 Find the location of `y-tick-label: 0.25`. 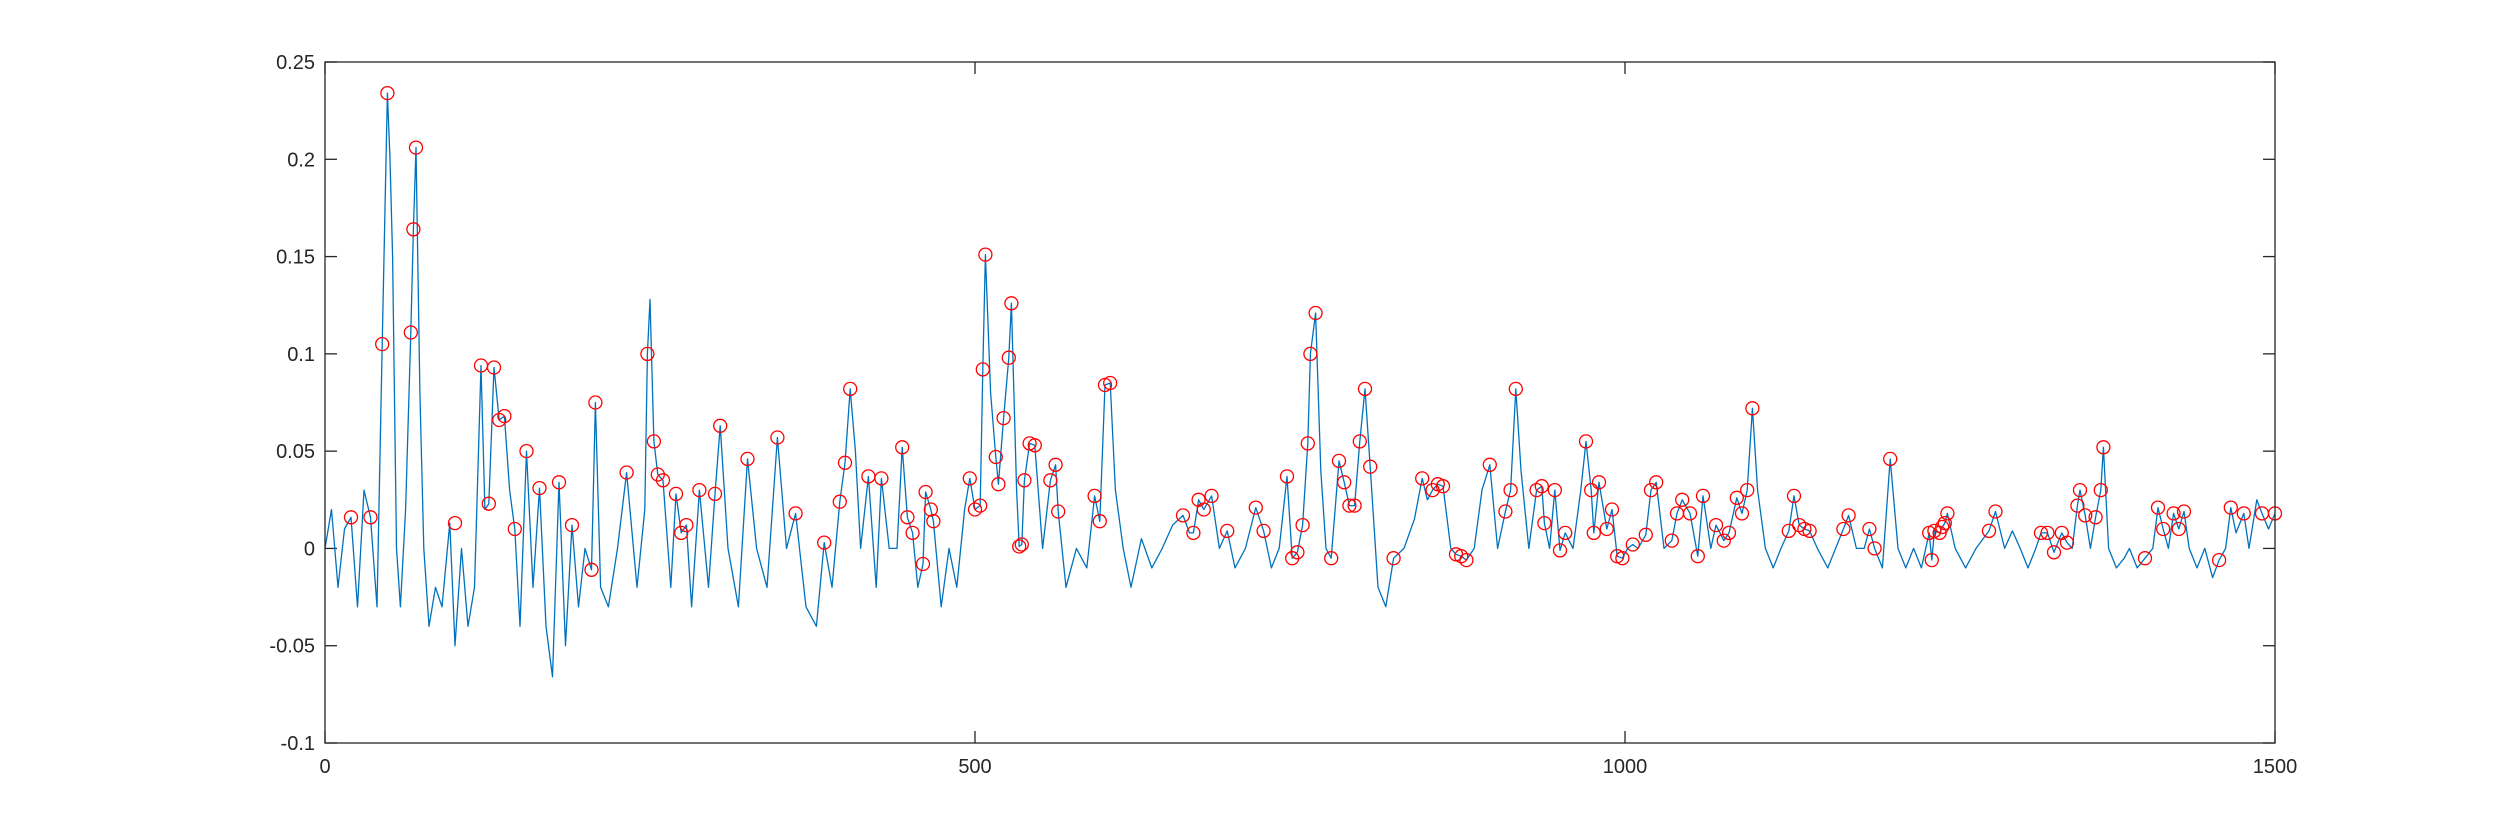

y-tick-label: 0.25 is located at coordinates (295, 63).